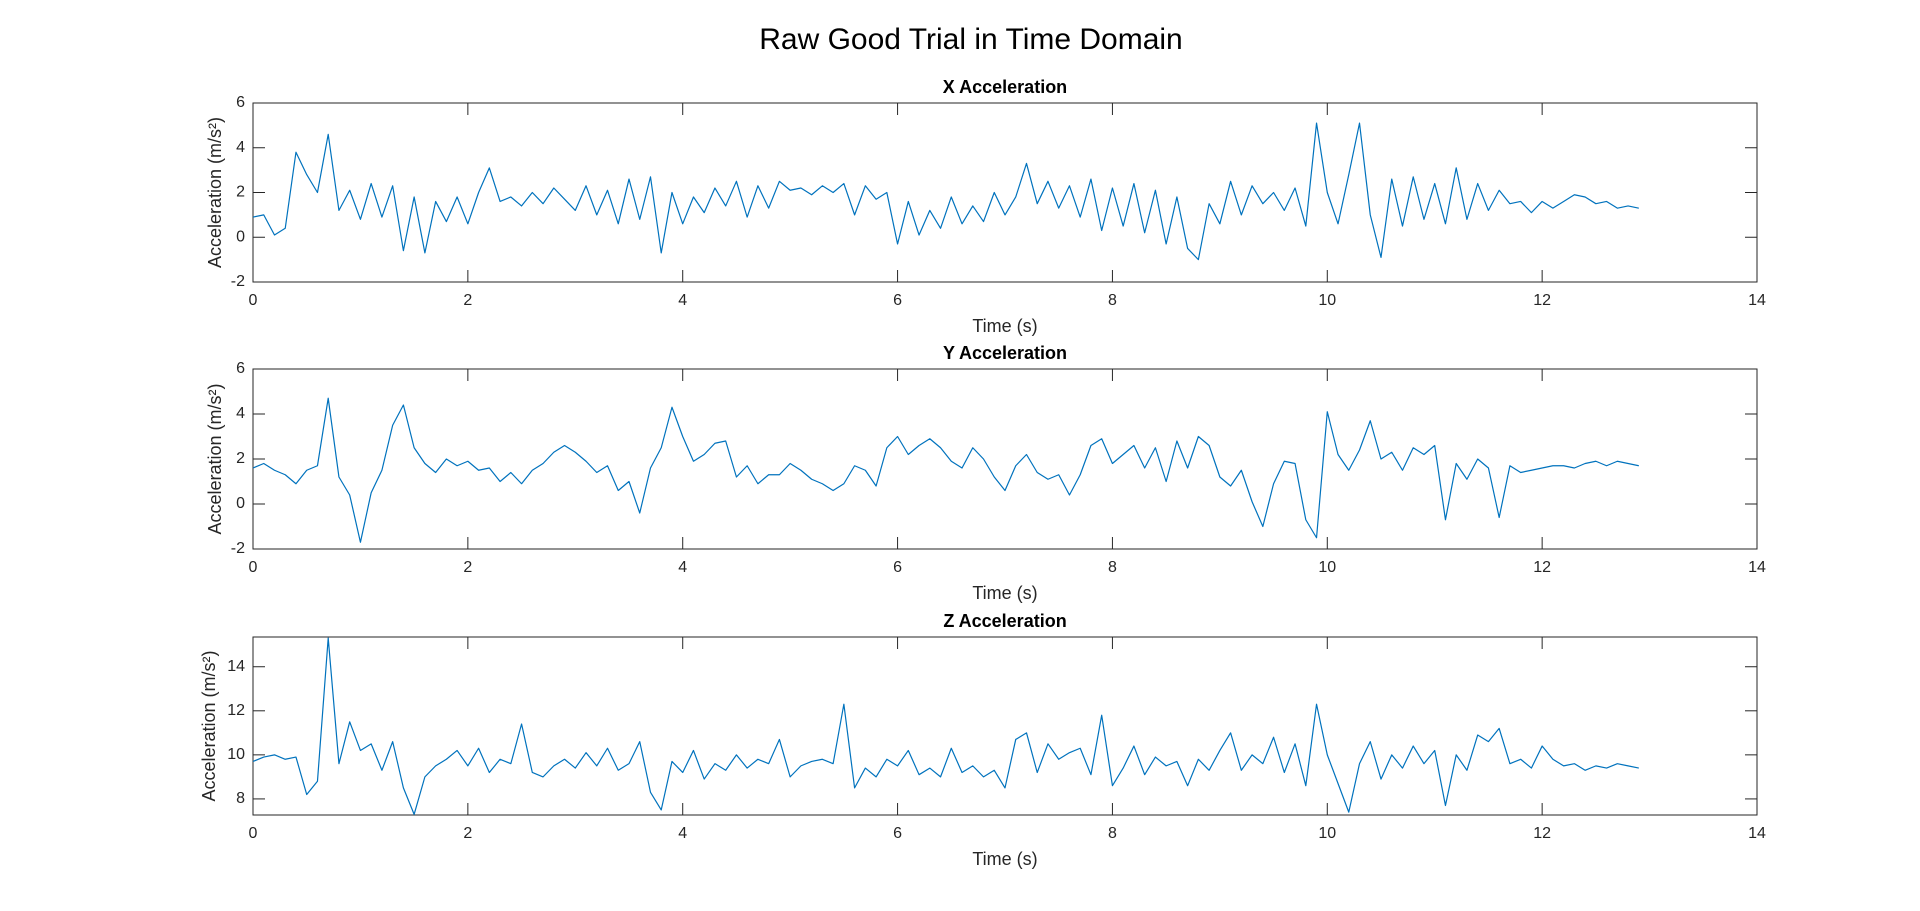 This screenshot has width=1920, height=911. Describe the element at coordinates (1005, 353) in the screenshot. I see `axes-title: Y Acceleration` at that location.